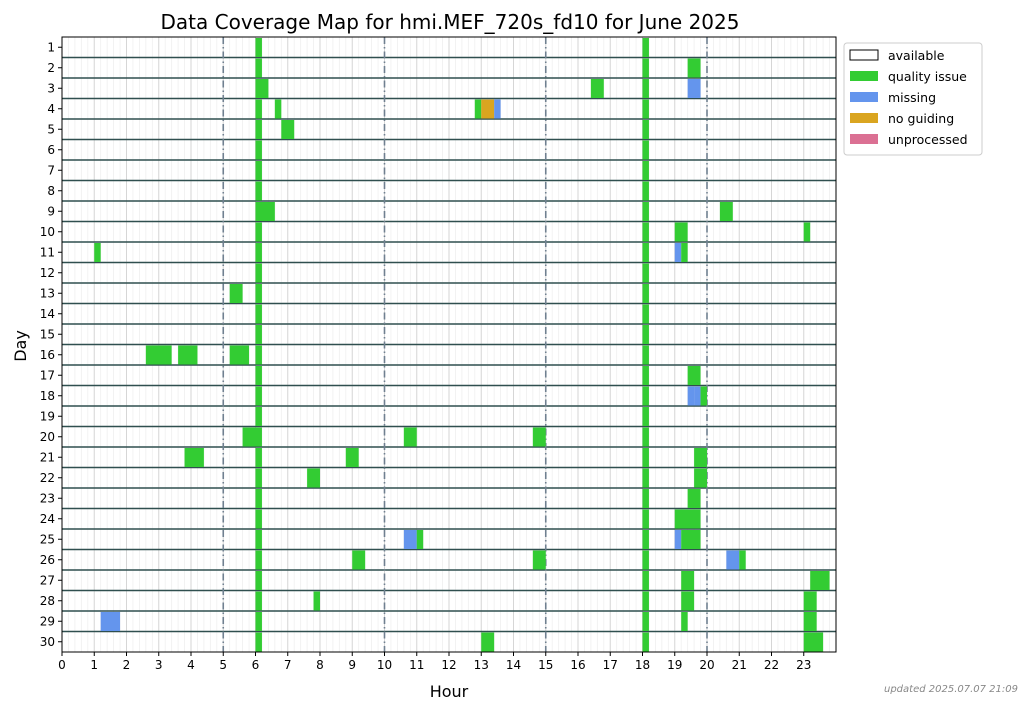 The image size is (1028, 711). What do you see at coordinates (47, 416) in the screenshot?
I see `y-tick-label: 19` at bounding box center [47, 416].